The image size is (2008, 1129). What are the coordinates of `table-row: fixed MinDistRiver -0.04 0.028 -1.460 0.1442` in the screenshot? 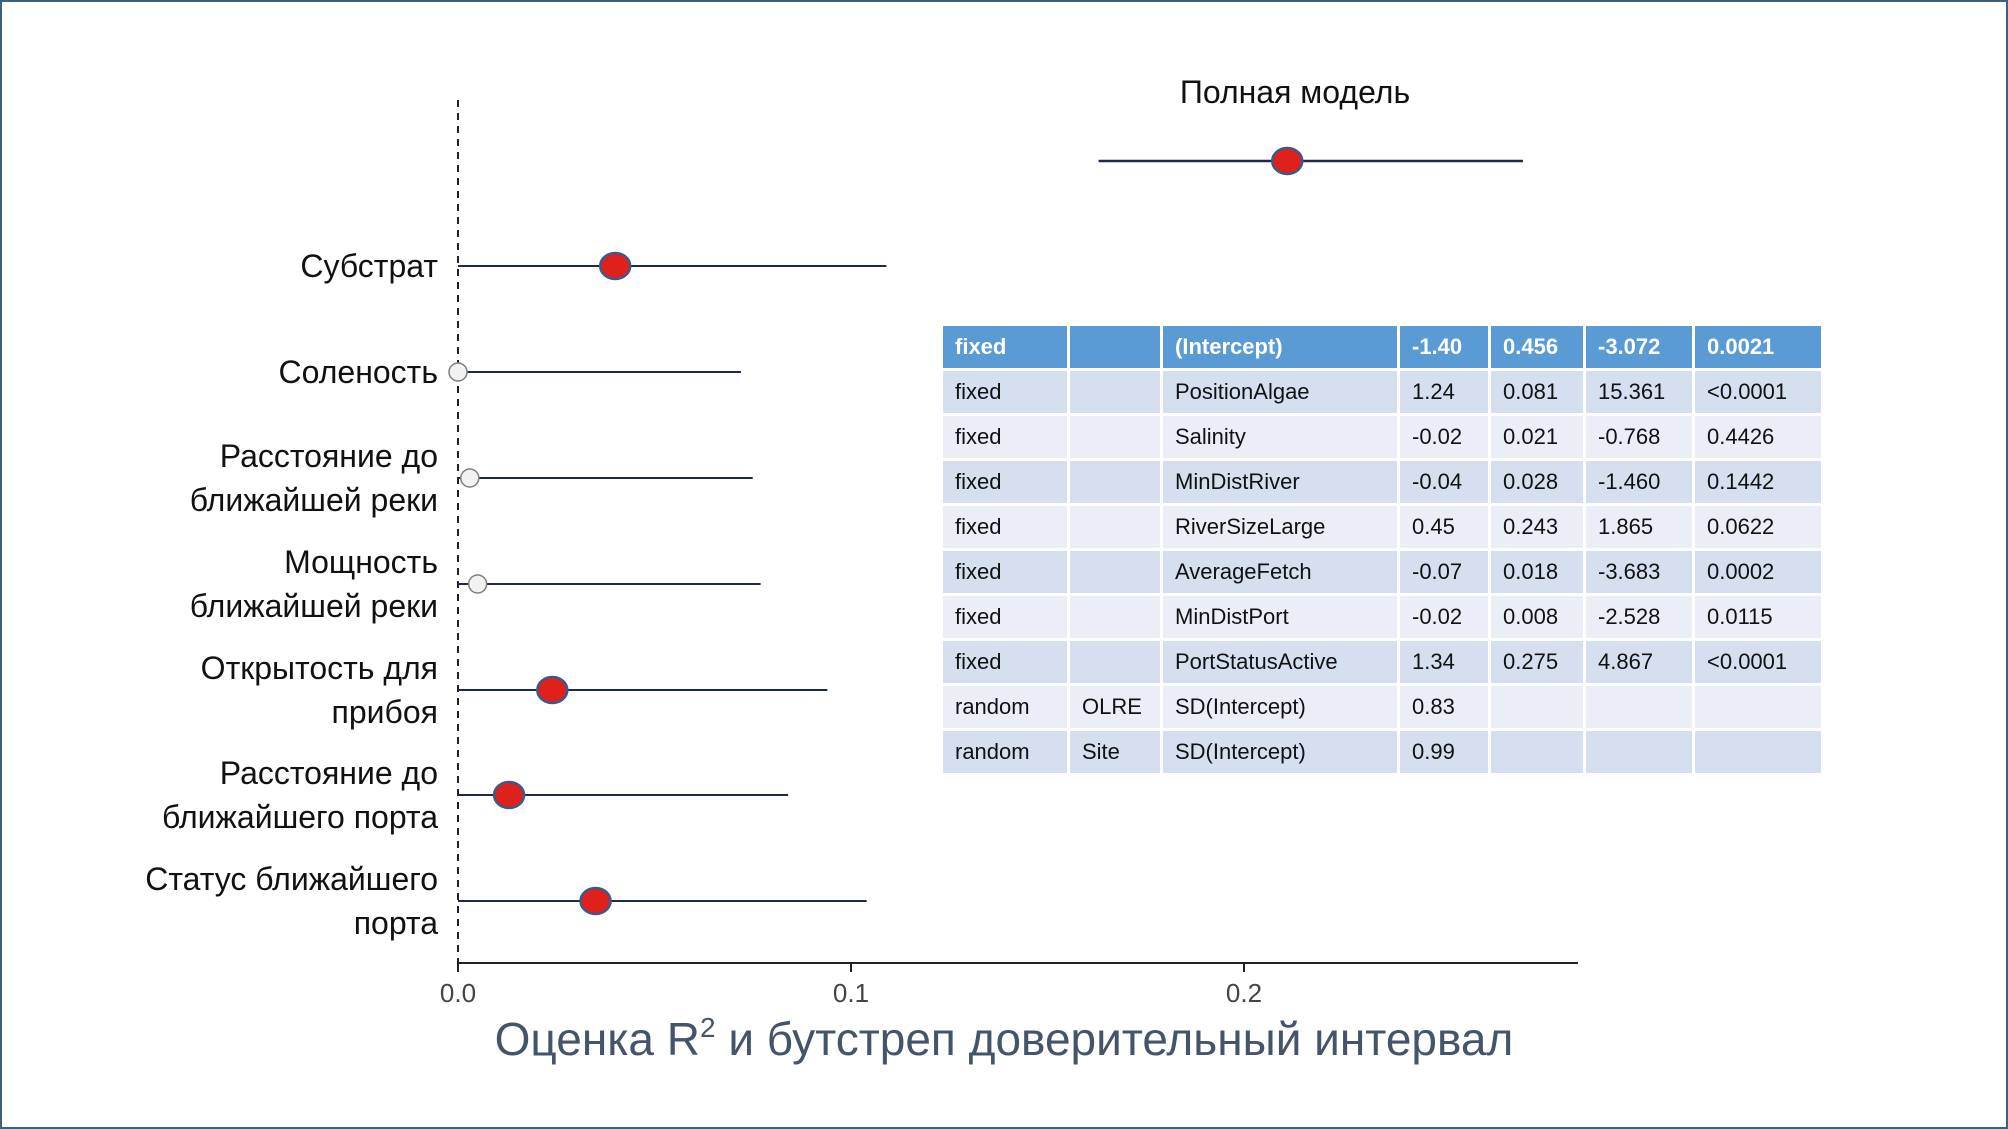 It's located at (1382, 482).